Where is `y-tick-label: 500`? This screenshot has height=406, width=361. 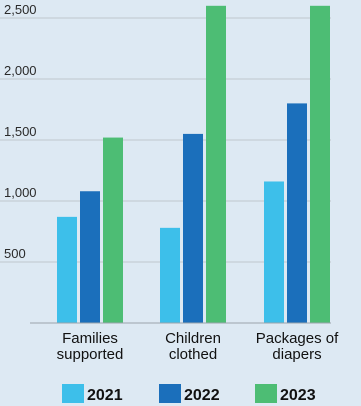
y-tick-label: 500 is located at coordinates (15, 253).